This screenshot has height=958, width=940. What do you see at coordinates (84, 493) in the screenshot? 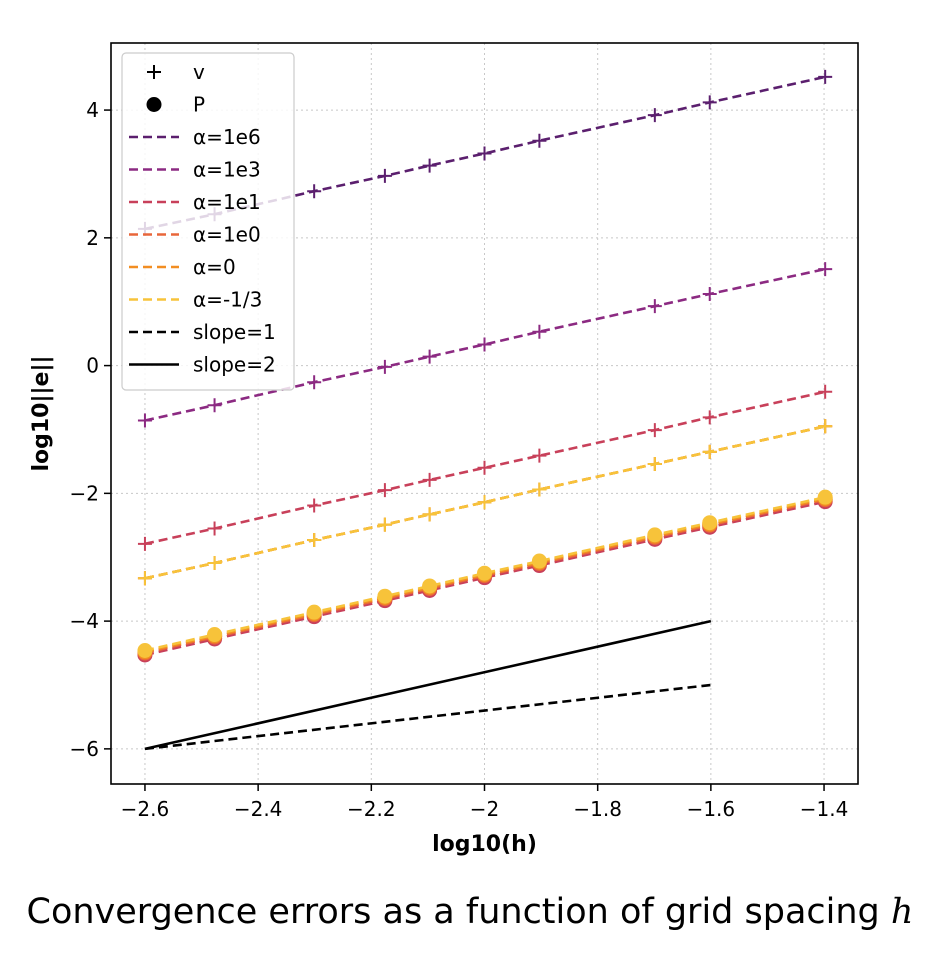
I see `y-tick-label: −2` at bounding box center [84, 493].